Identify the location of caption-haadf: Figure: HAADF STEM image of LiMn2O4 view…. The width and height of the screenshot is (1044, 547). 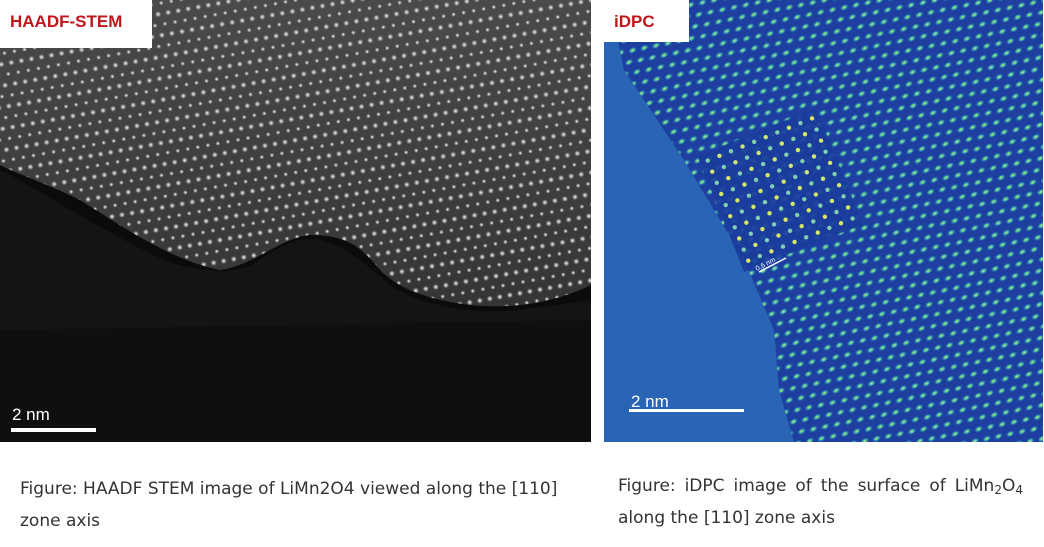
(289, 505).